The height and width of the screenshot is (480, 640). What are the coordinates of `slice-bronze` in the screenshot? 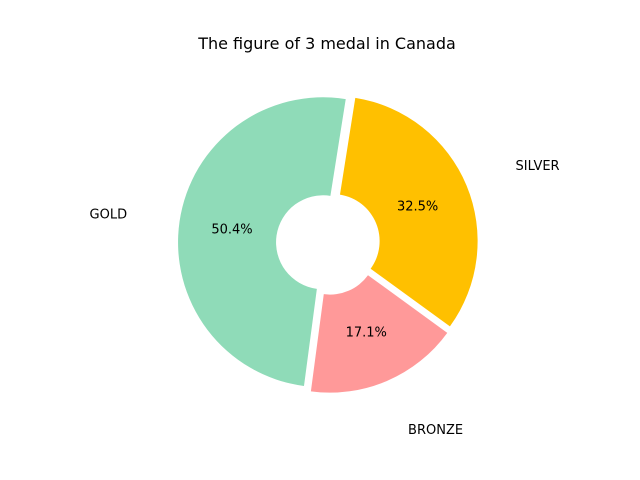 It's located at (379, 334).